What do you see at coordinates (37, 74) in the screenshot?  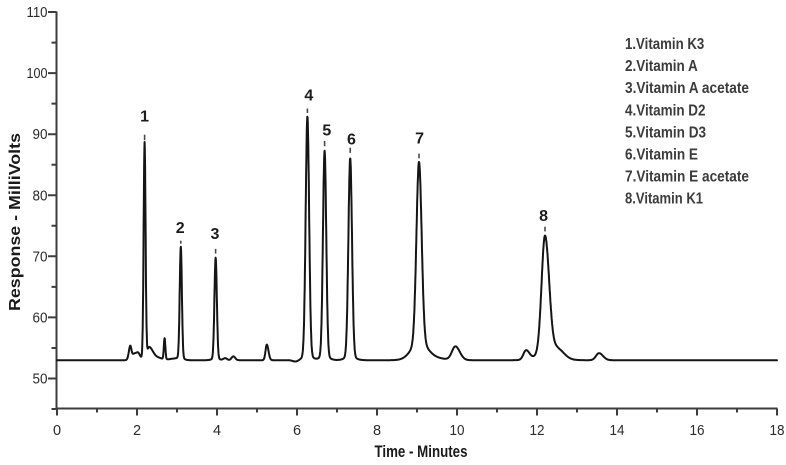 I see `svg-text: 100` at bounding box center [37, 74].